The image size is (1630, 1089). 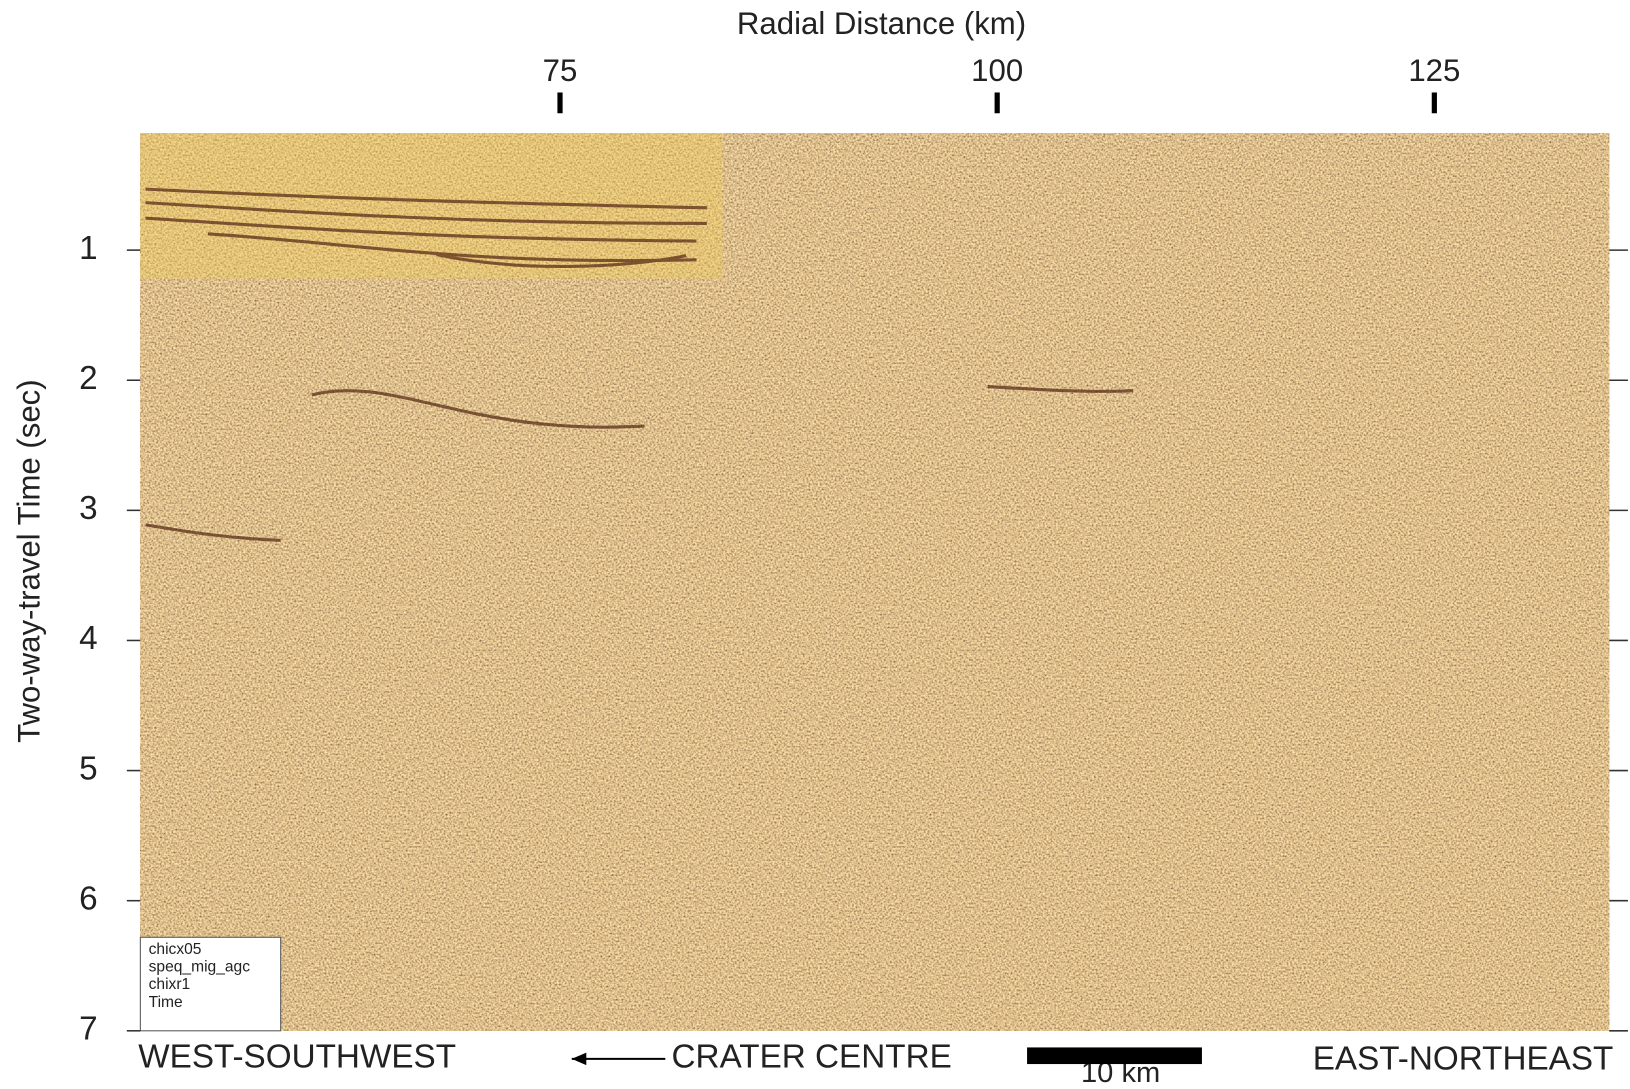 I want to click on y-tick-label: 4, so click(x=88, y=638).